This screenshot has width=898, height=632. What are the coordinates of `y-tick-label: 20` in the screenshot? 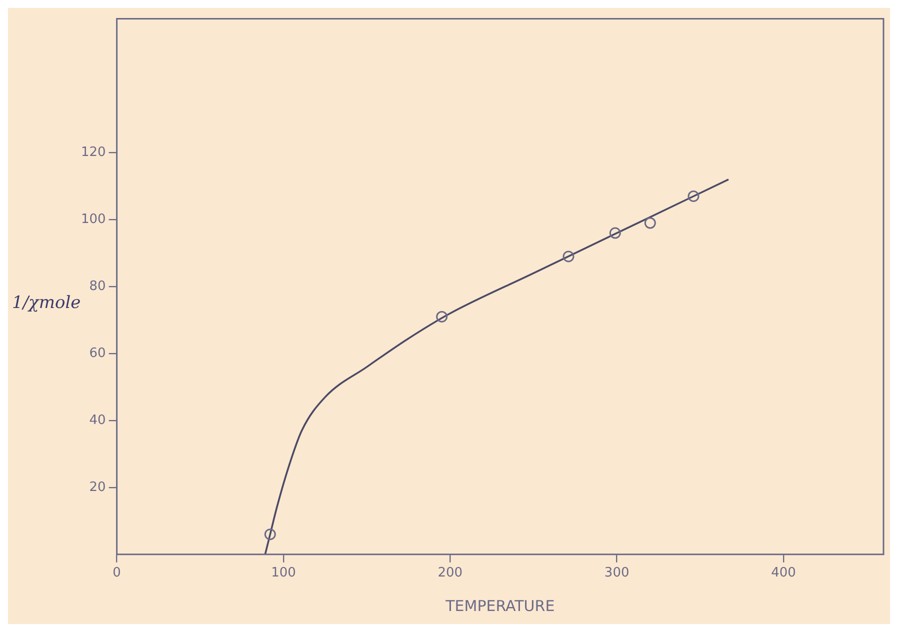 It's located at (97, 487).